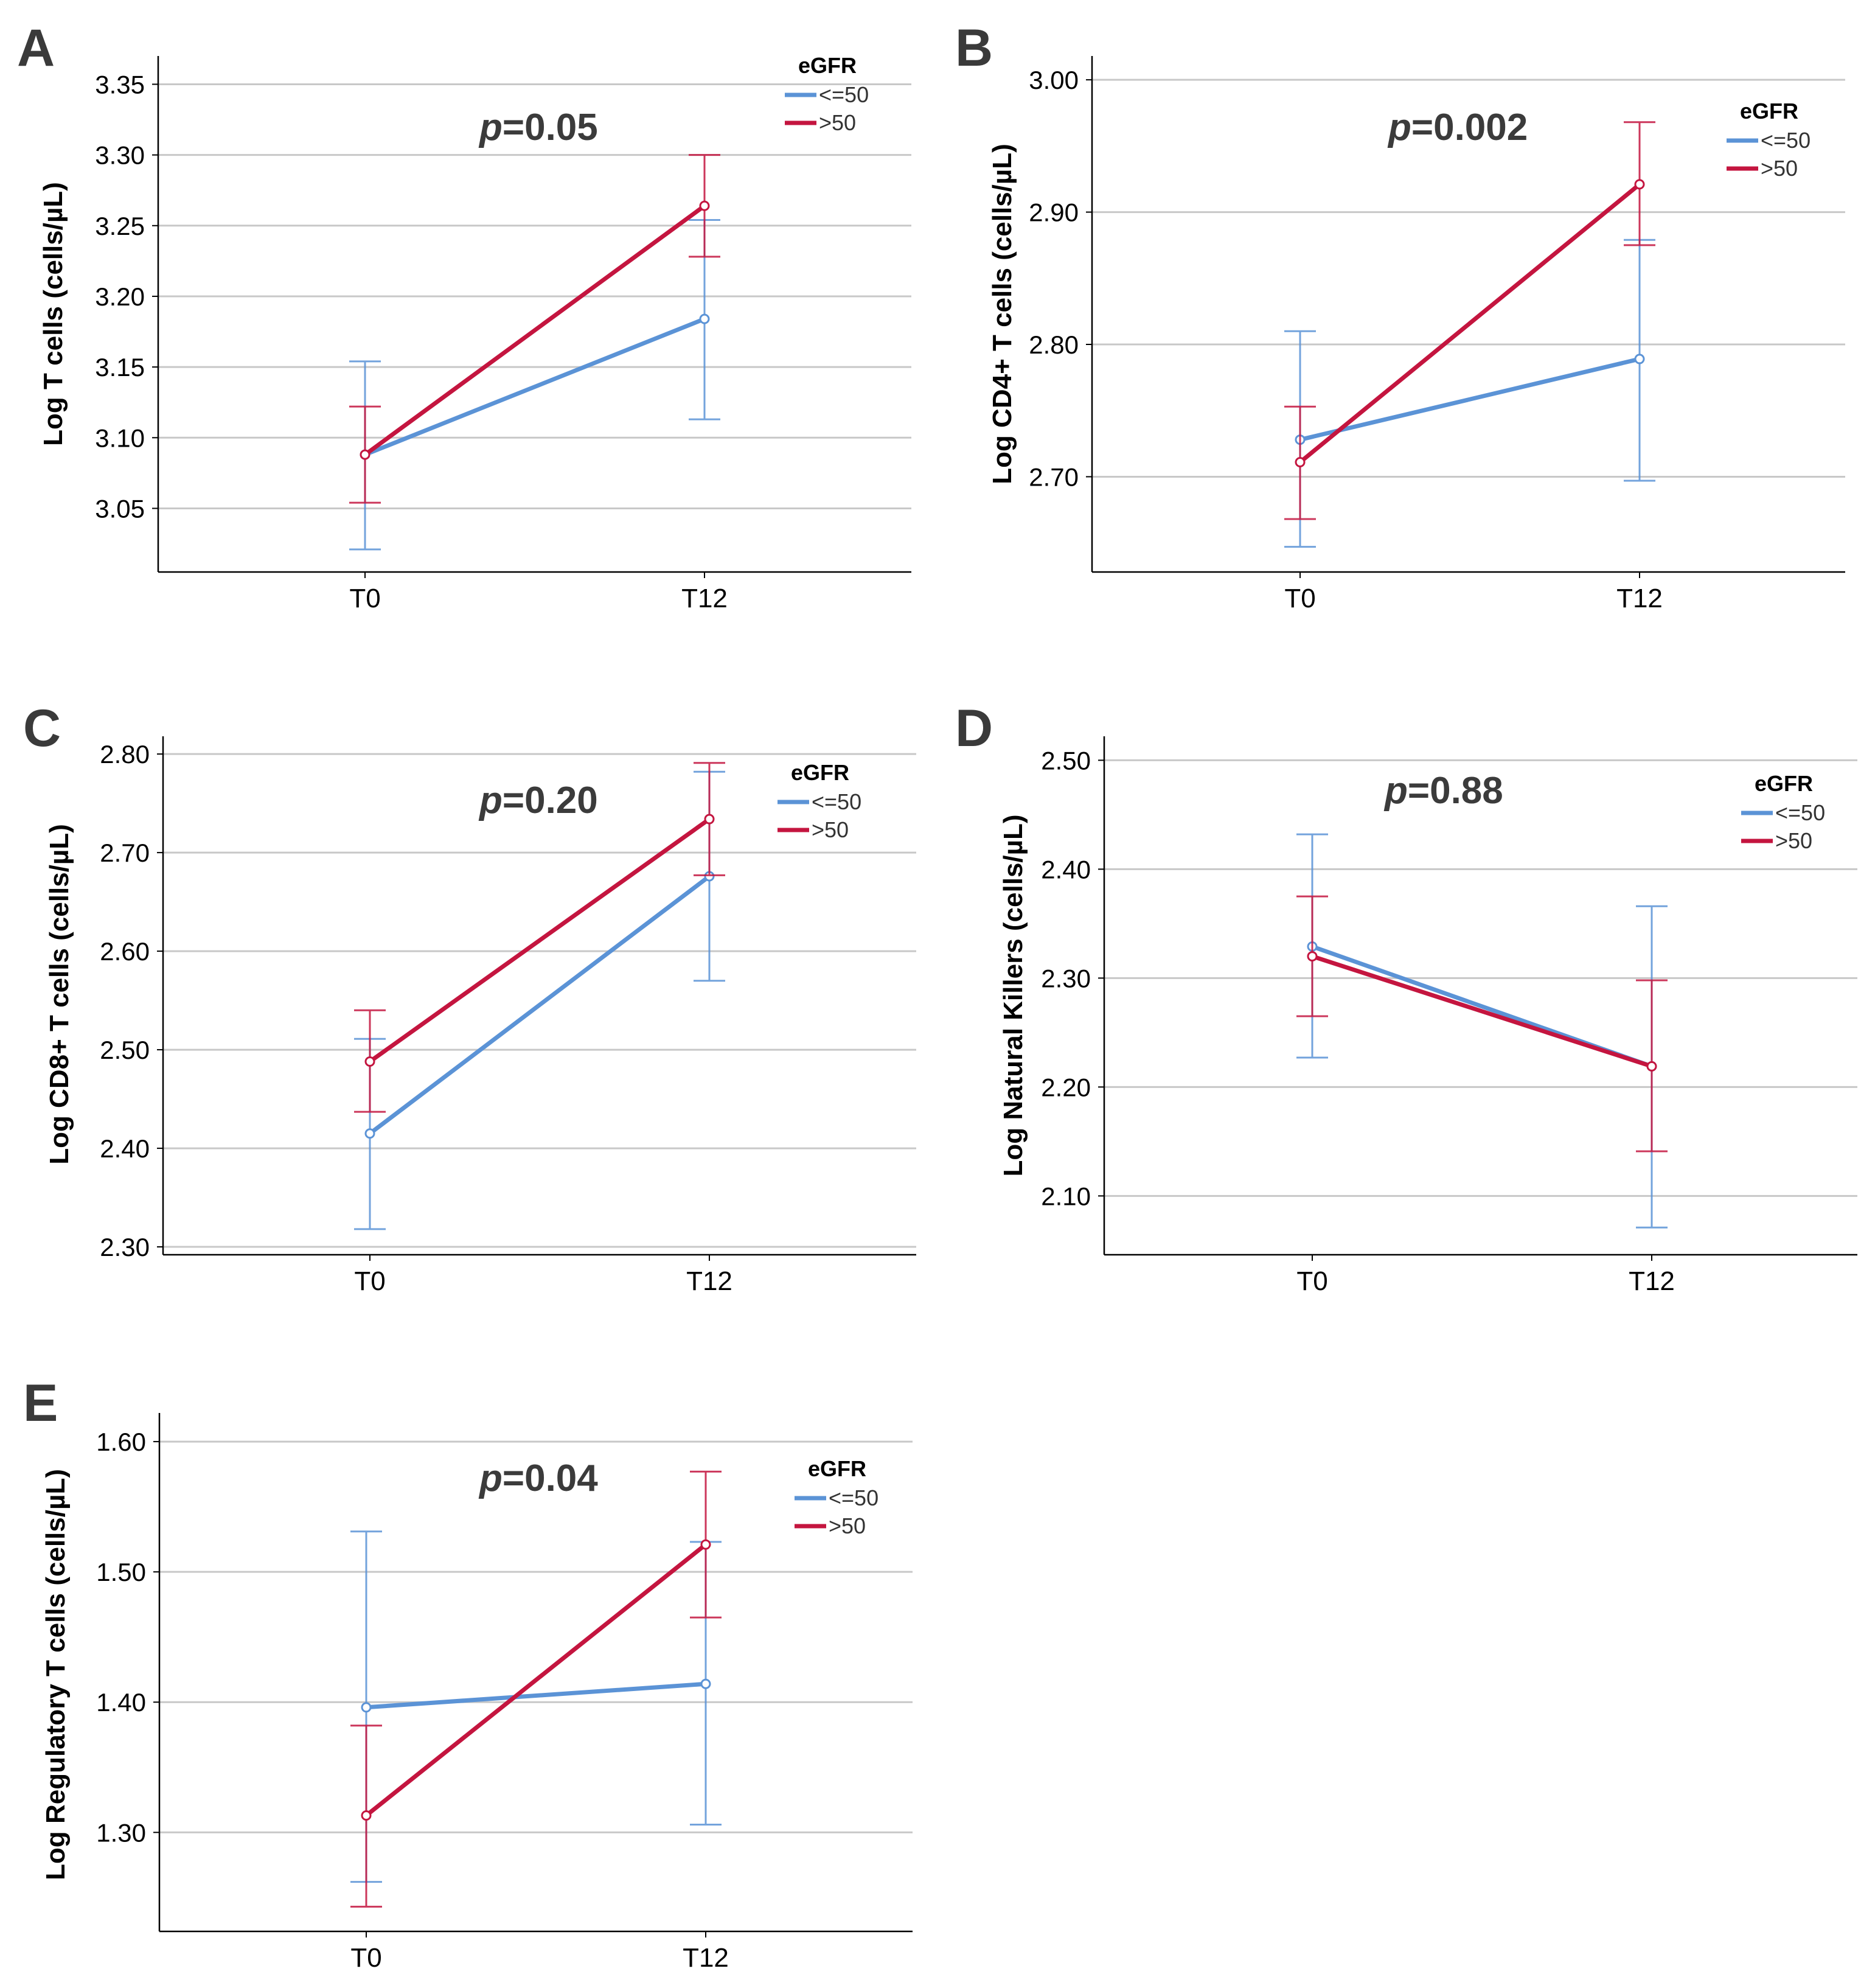 This screenshot has width=1875, height=1988. I want to click on panel-c-ytick-label: 2.70, so click(125, 853).